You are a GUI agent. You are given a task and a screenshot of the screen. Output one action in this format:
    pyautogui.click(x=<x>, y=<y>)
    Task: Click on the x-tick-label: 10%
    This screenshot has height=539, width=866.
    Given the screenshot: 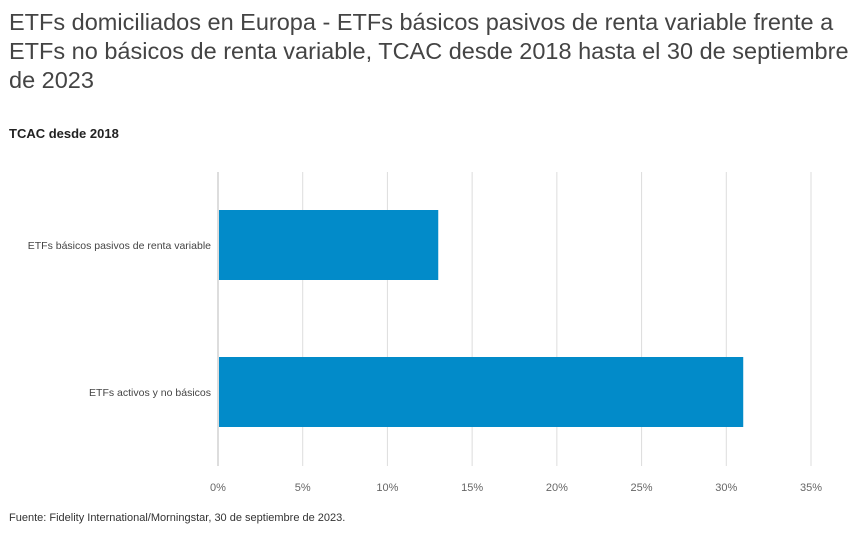 What is the action you would take?
    pyautogui.click(x=387, y=488)
    